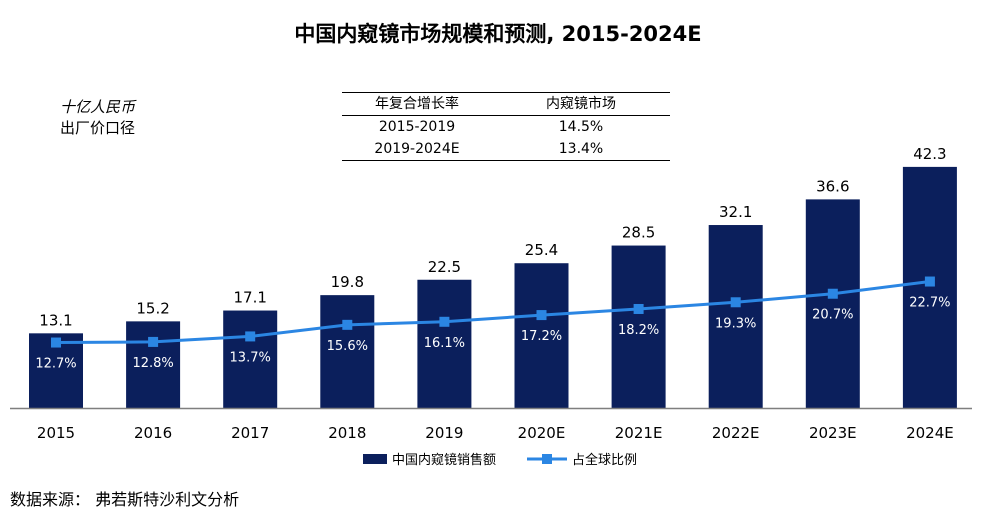 This screenshot has height=520, width=996. Describe the element at coordinates (55, 320) in the screenshot. I see `bar-value-label: 13.1` at that location.